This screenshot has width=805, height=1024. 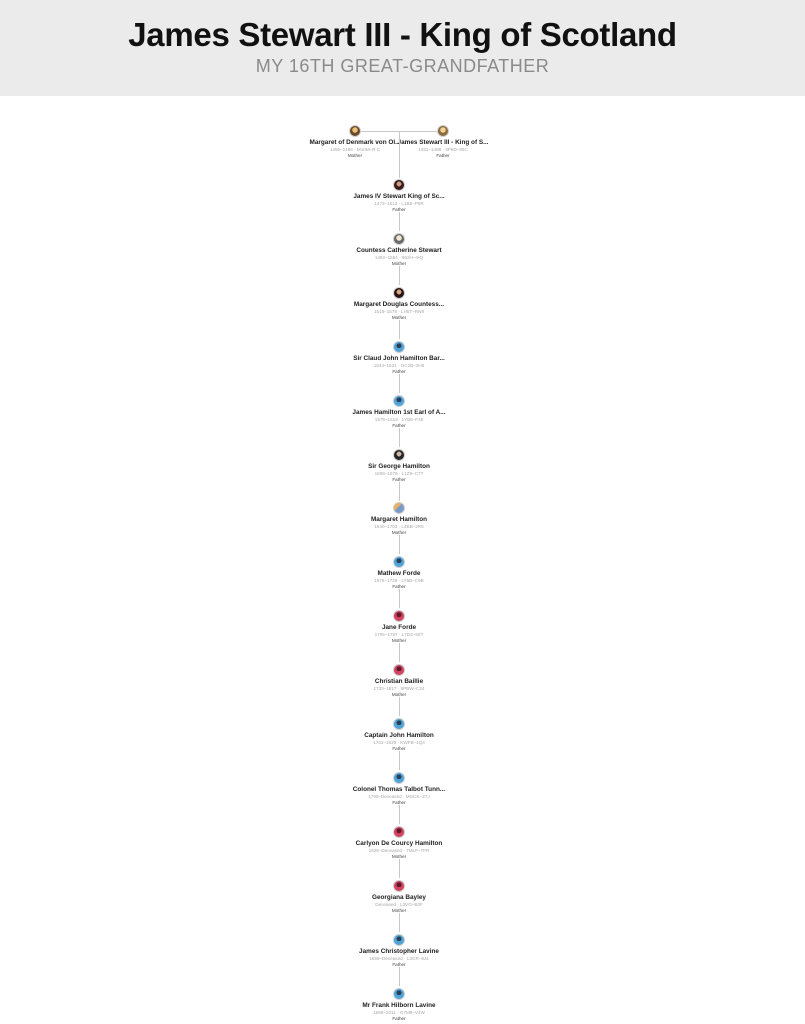 I want to click on page-subtitle: MY 16TH GREAT-GRANDFATHER, so click(x=402, y=66).